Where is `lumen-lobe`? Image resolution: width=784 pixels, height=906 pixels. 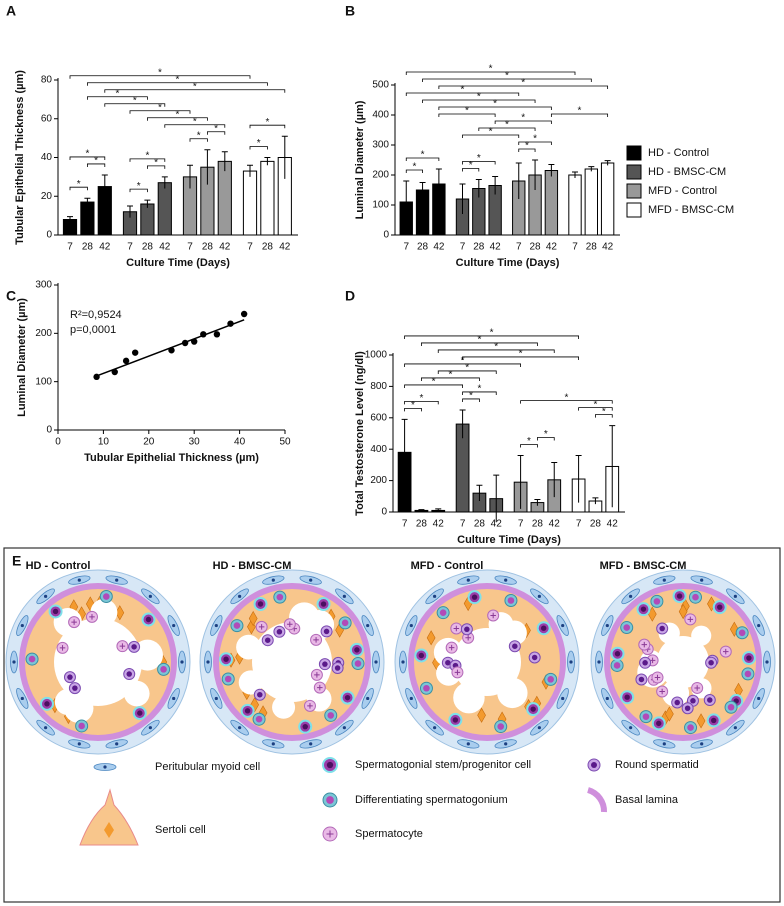 lumen-lobe is located at coordinates (248, 647).